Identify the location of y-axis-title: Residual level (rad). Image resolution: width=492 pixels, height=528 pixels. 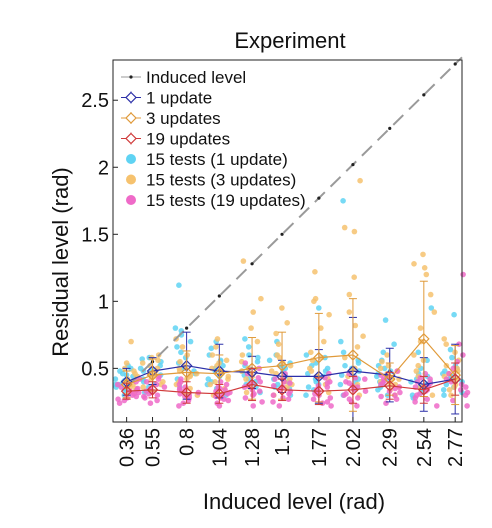
(60, 262).